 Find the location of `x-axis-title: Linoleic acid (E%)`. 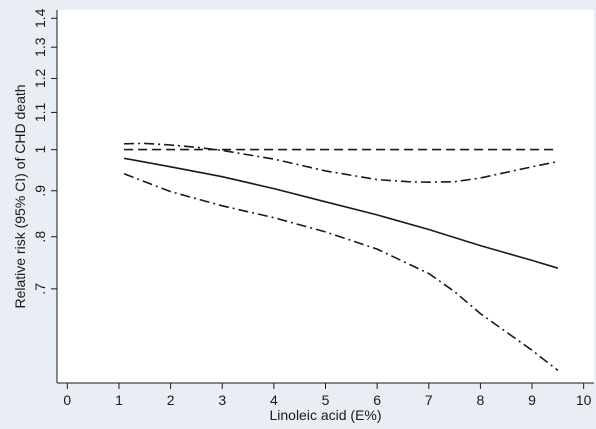

x-axis-title: Linoleic acid (E%) is located at coordinates (325, 415).